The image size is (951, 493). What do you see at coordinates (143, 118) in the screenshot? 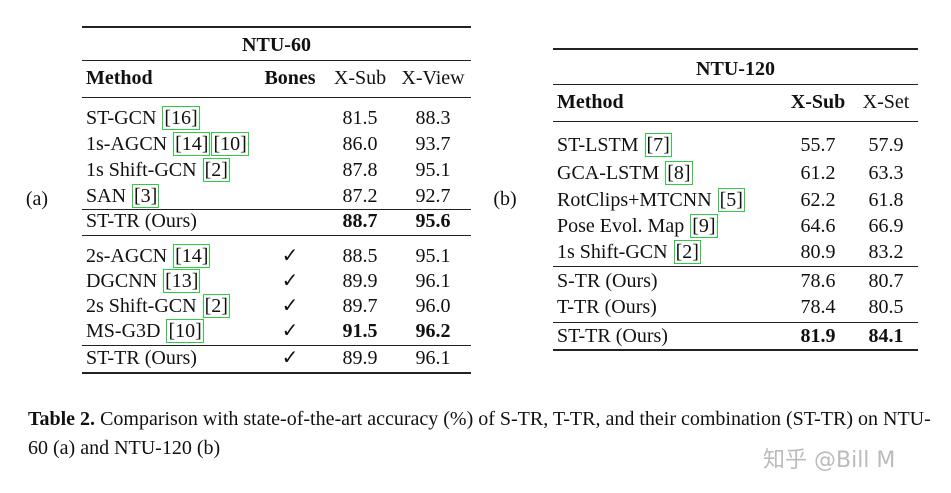
I see `method: ST-GCN [16]` at bounding box center [143, 118].